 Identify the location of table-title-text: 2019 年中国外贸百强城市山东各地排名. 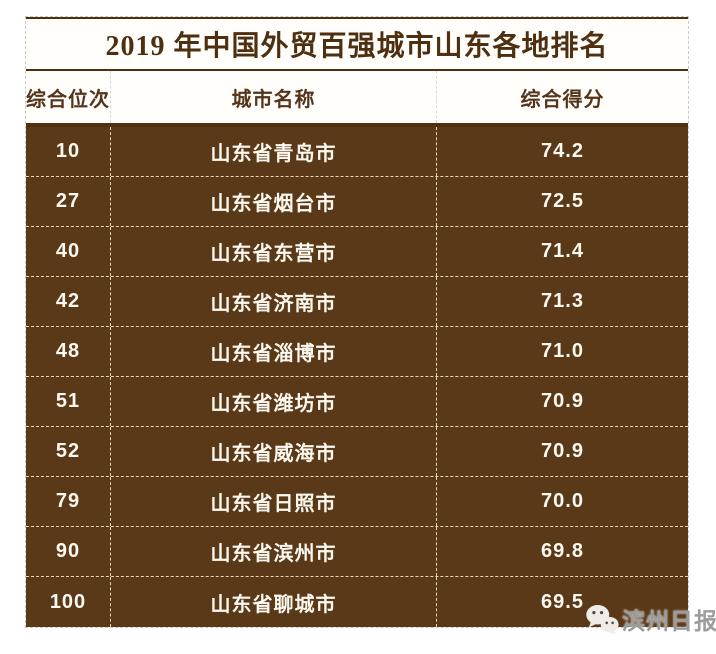
(357, 46).